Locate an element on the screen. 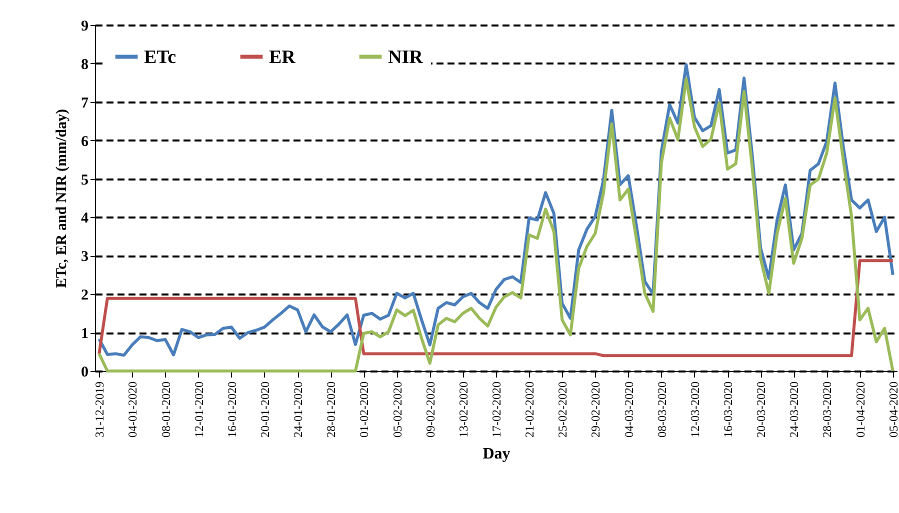 This screenshot has width=899, height=513. x-tick-label: 21-02-2020 is located at coordinates (529, 410).